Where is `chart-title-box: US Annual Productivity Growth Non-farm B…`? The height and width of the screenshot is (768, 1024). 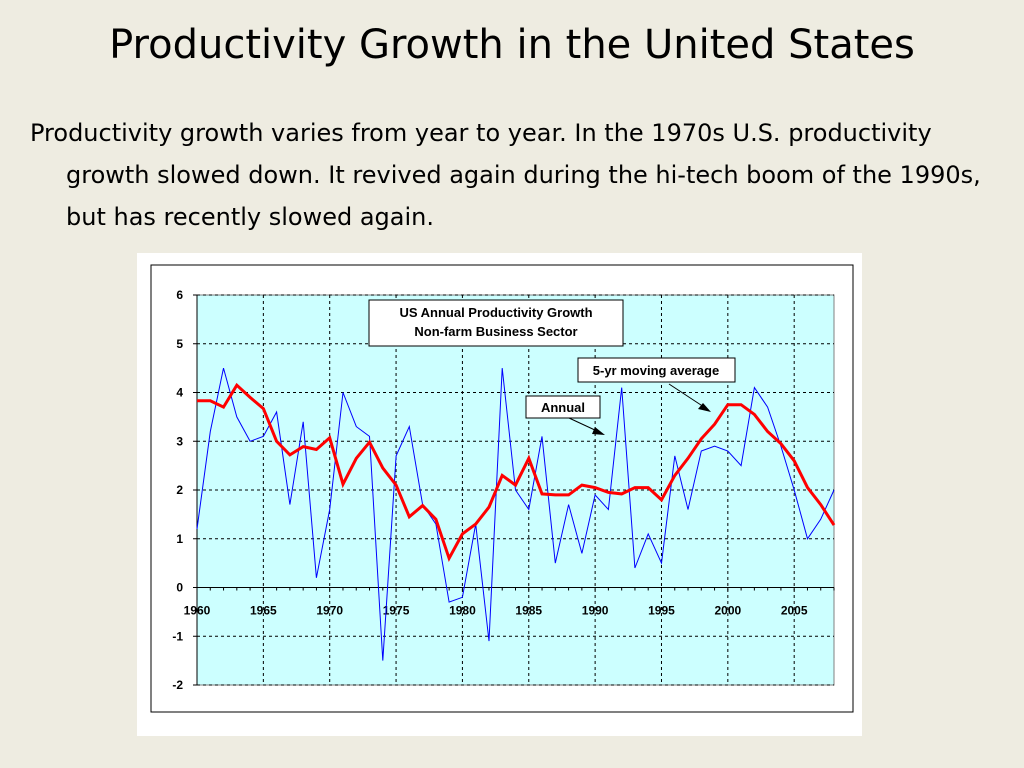
chart-title-box: US Annual Productivity Growth Non-farm B… is located at coordinates (496, 323).